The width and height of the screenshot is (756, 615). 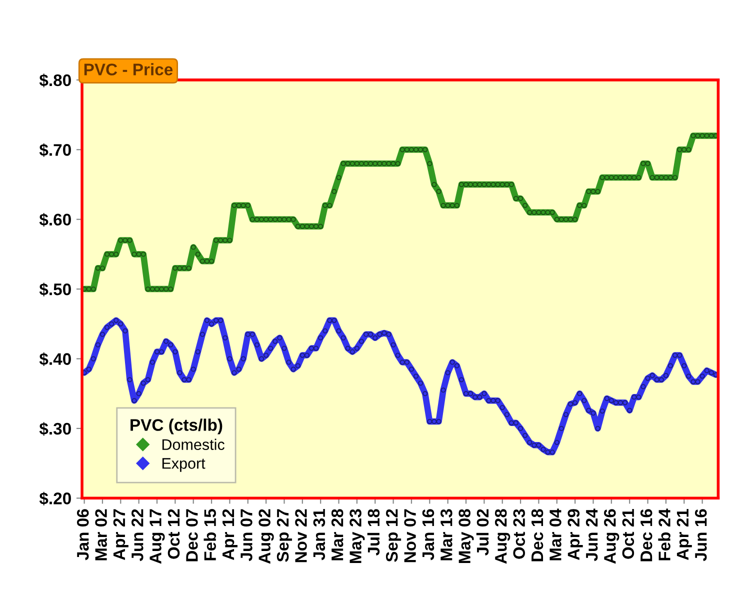 What do you see at coordinates (301, 535) in the screenshot?
I see `x-tick-label: Nov 22` at bounding box center [301, 535].